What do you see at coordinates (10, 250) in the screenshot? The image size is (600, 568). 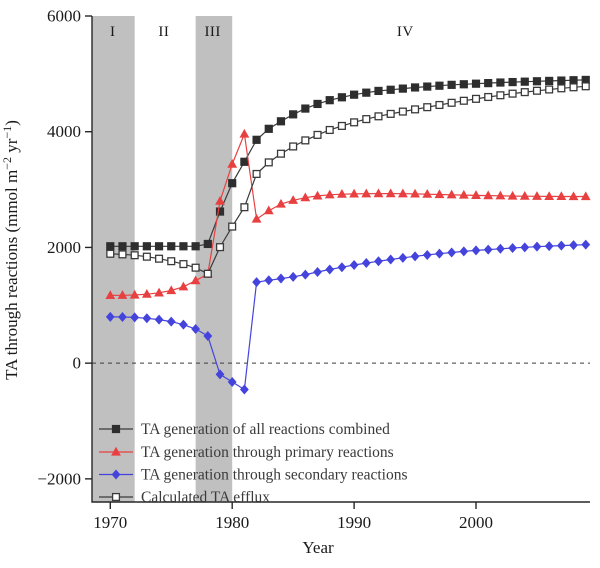 I see `y-axis-label: TA through reactions (mmol m−2​ yr−1​)` at bounding box center [10, 250].